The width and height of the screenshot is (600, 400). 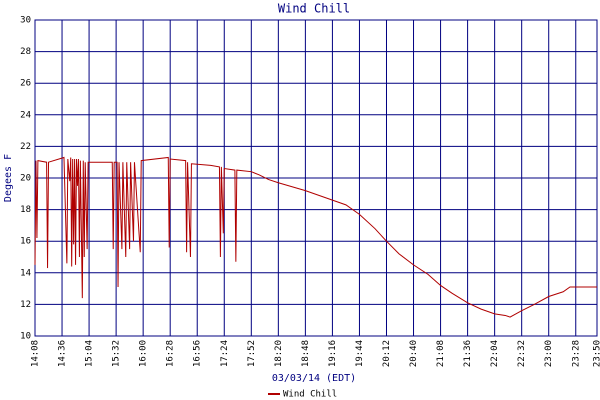 What do you see at coordinates (90, 353) in the screenshot?
I see `x-tick-label: 15:04` at bounding box center [90, 353].